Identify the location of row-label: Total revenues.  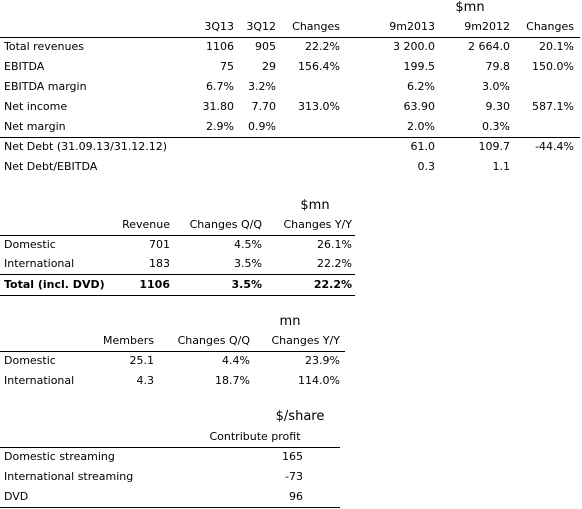
(44, 46).